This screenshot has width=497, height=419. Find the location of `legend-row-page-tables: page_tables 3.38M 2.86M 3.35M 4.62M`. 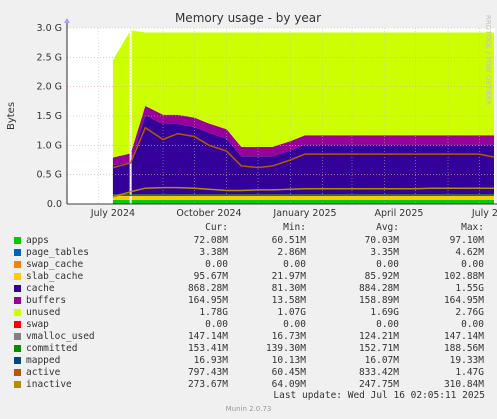

legend-row-page-tables: page_tables 3.38M 2.86M 3.35M 4.62M is located at coordinates (248, 253).